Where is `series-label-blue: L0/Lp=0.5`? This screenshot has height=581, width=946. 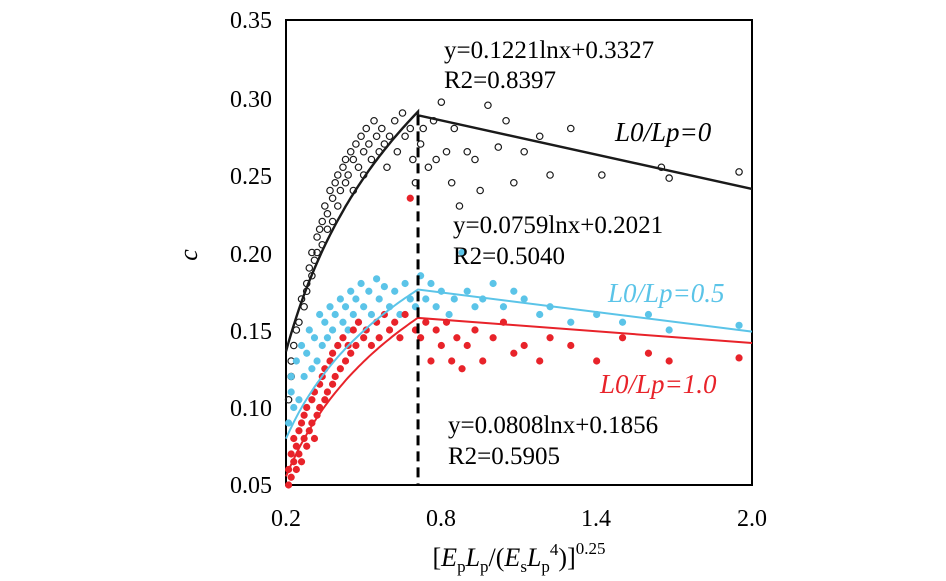
series-label-blue: L0/Lp=0.5 is located at coordinates (666, 293).